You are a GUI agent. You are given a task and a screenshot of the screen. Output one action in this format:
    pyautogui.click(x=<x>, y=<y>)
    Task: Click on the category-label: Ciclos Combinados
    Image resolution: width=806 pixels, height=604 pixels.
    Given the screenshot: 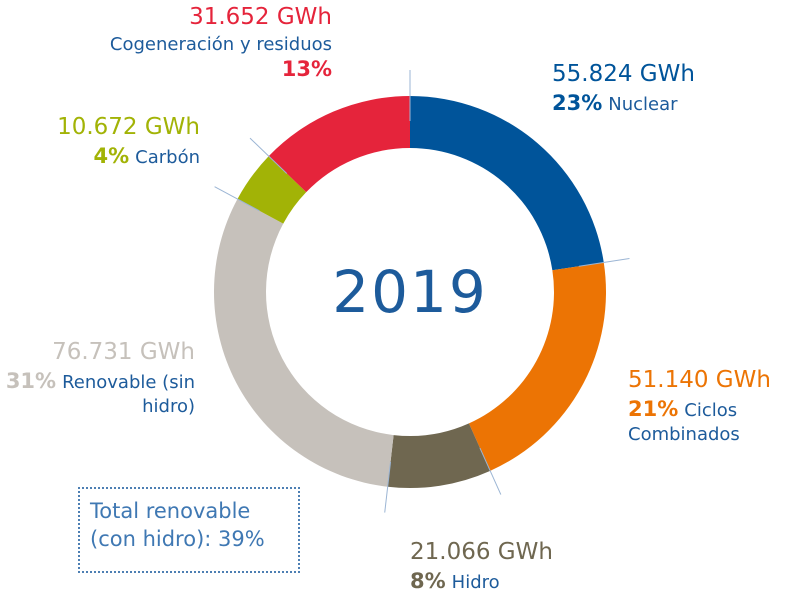 What is the action you would take?
    pyautogui.click(x=684, y=422)
    